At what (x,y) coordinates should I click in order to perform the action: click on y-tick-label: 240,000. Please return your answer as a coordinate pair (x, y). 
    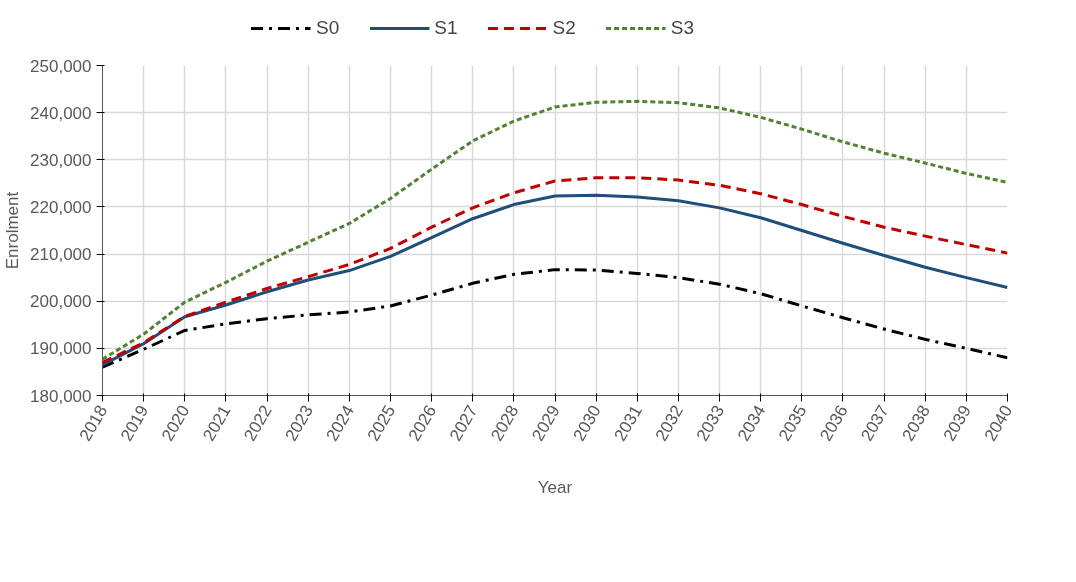
    Looking at the image, I should click on (61, 113).